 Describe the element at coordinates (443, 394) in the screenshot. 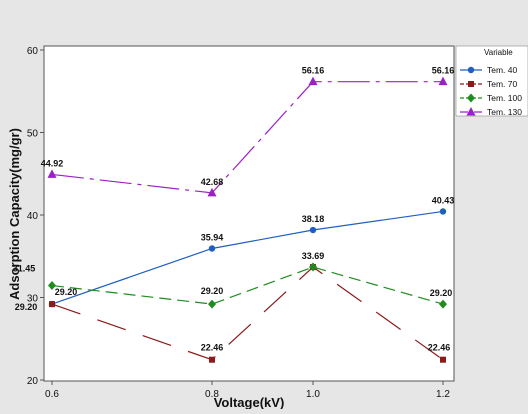

I see `x-tick-label: 1.2` at that location.